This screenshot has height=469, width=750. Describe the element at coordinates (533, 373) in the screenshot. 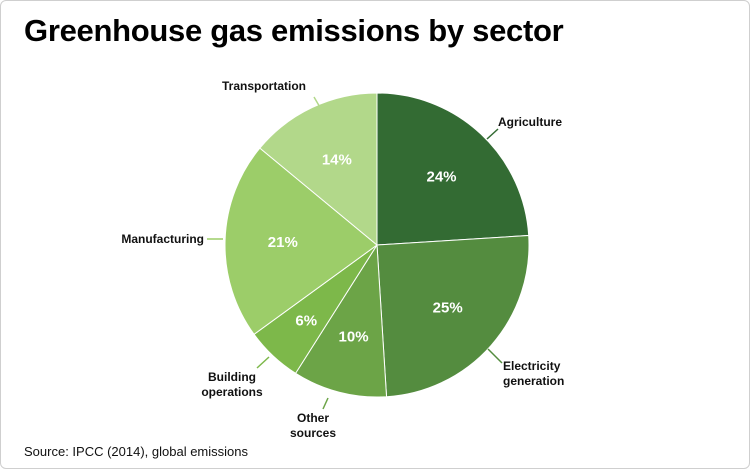

I see `category-label: Electricity generation` at that location.